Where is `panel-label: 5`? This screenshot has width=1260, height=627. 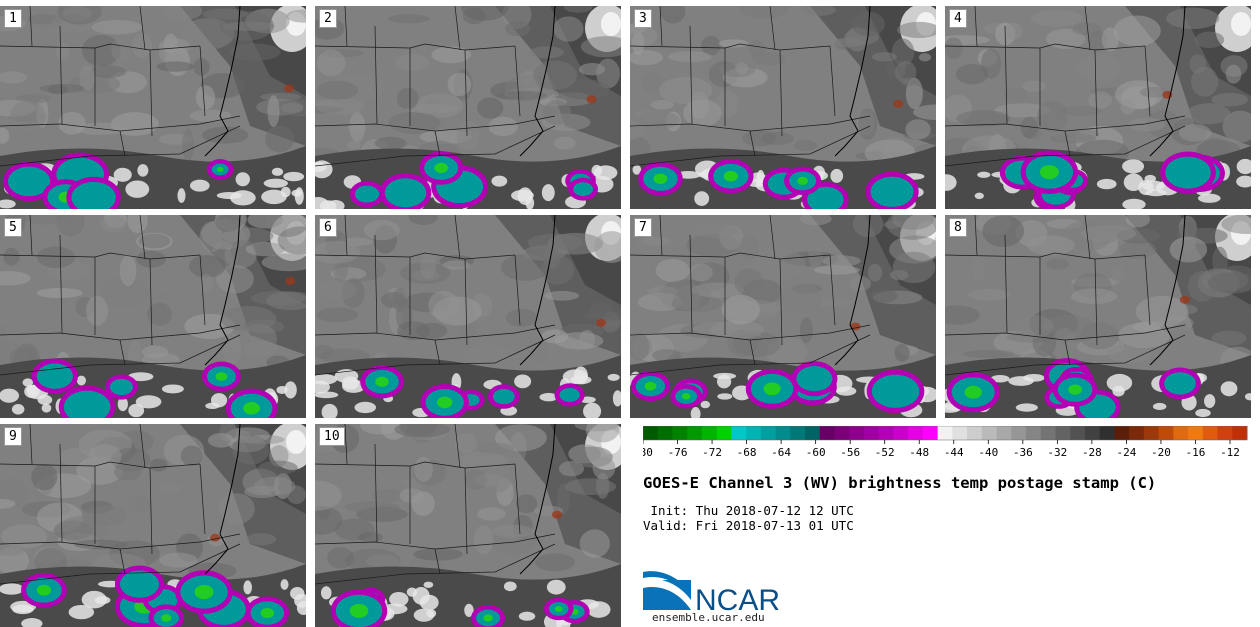 panel-label: 5 is located at coordinates (13, 227).